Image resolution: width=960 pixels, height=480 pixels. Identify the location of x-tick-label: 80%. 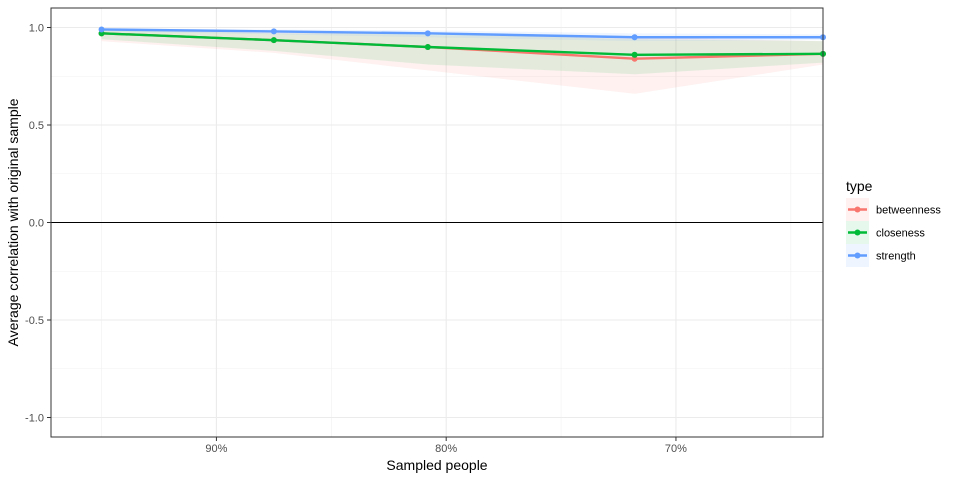
(446, 449).